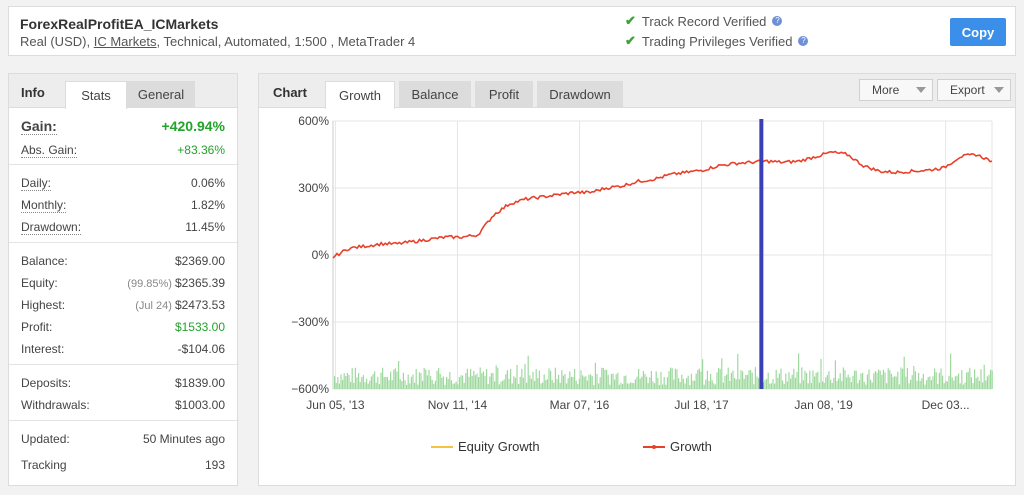 This screenshot has height=495, width=1024. What do you see at coordinates (214, 465) in the screenshot?
I see `tracking-value: 193` at bounding box center [214, 465].